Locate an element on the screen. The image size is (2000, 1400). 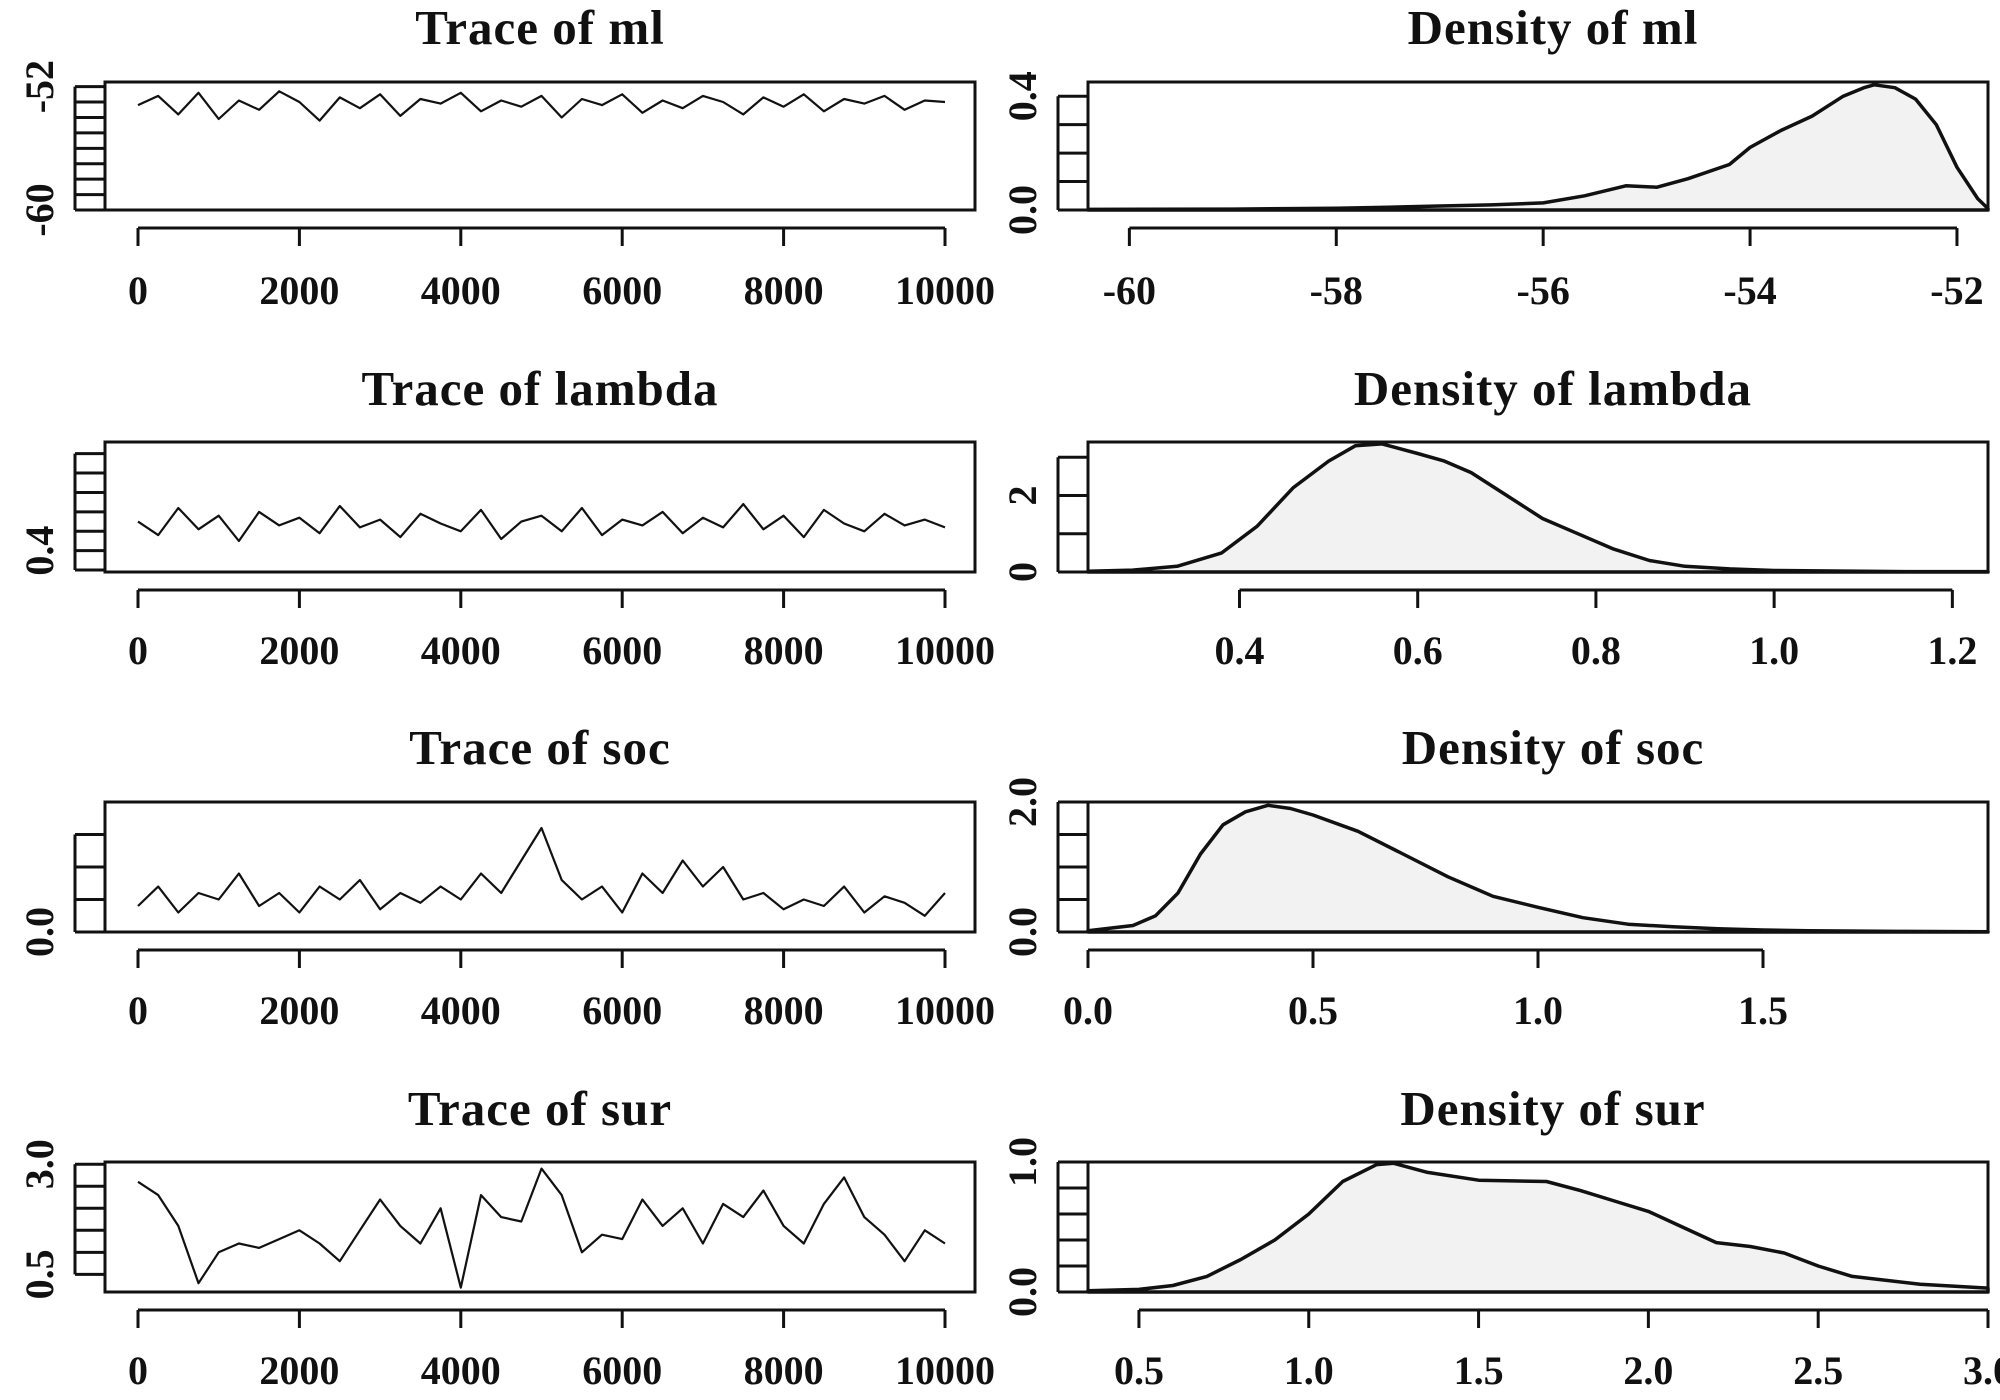
density-of-lambda-y-tick-label: 0 is located at coordinates (1022, 572).